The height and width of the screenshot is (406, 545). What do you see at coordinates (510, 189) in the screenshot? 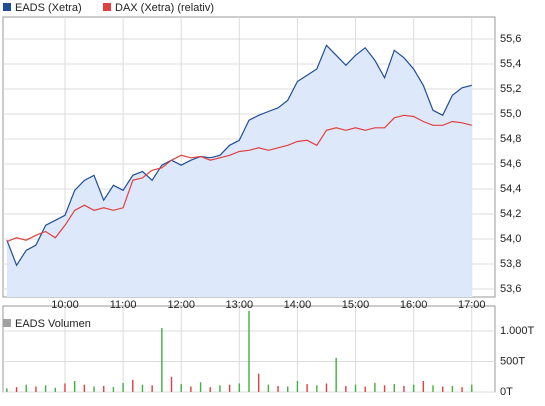
I see `y-tick-label: 54,4` at bounding box center [510, 189].